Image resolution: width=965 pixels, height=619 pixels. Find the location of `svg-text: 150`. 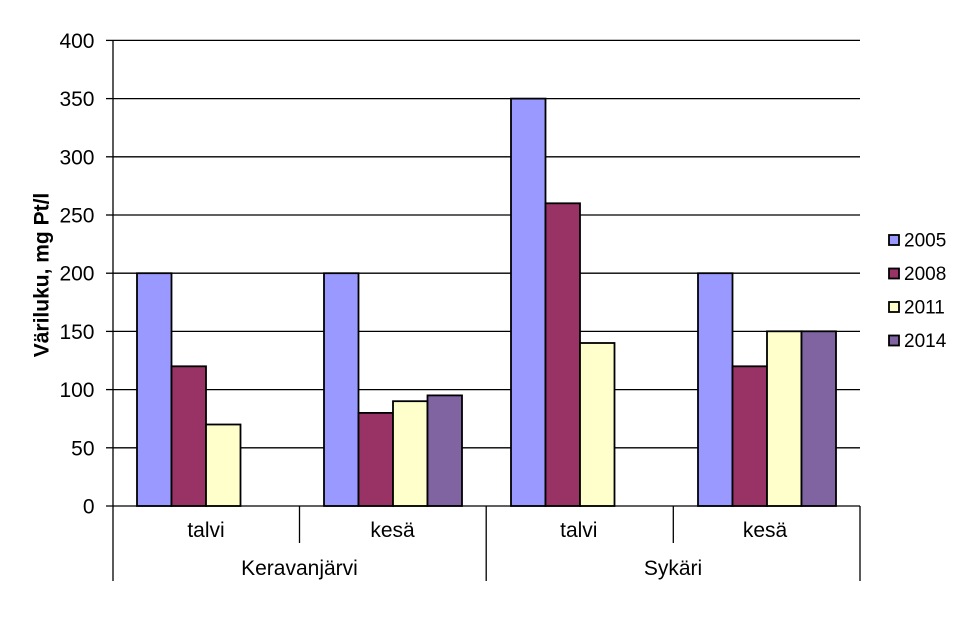

svg-text: 150 is located at coordinates (76, 332).